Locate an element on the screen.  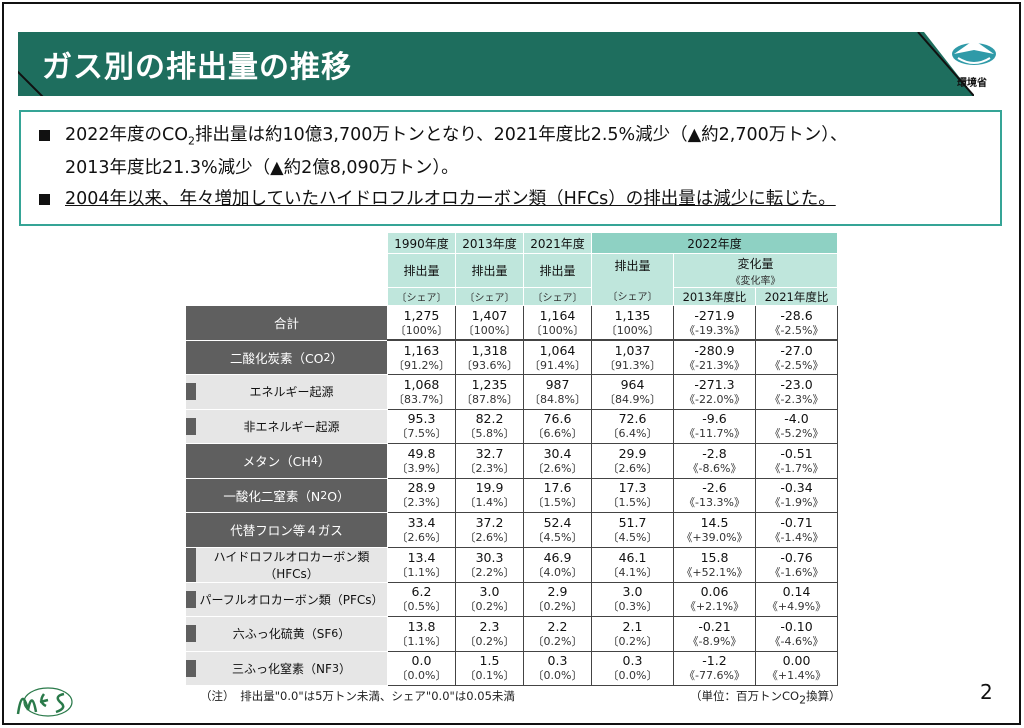
value-cell: -9.6 《-11.7%》 is located at coordinates (714, 426).